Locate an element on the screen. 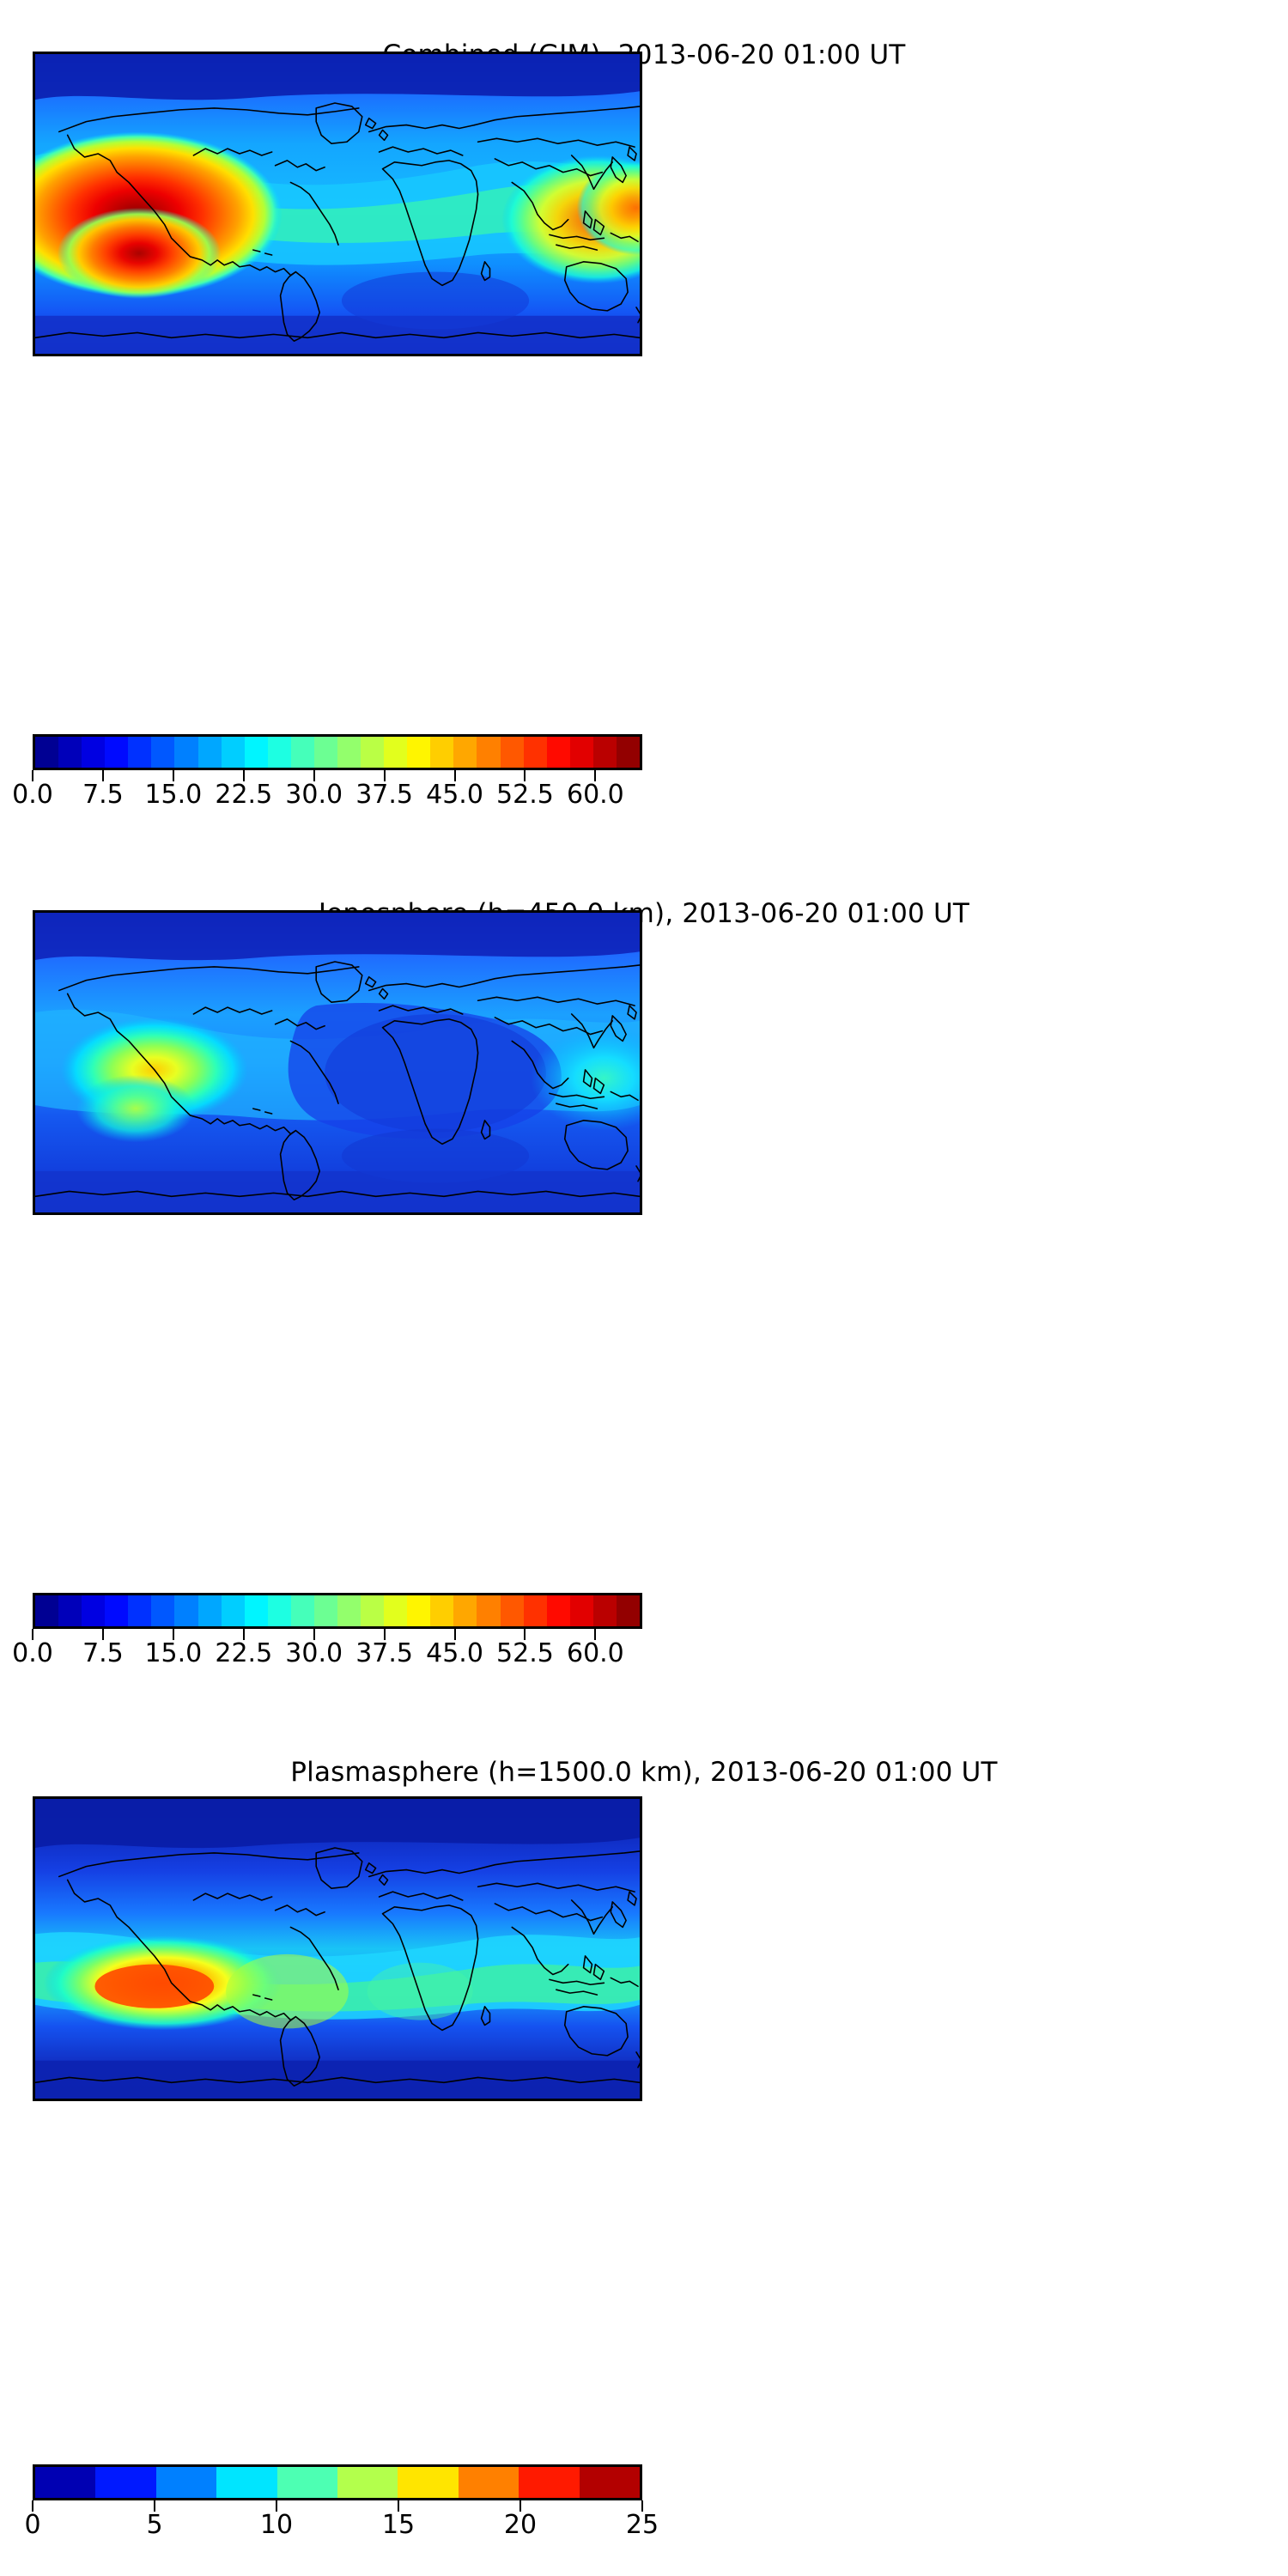 The height and width of the screenshot is (2576, 1288). map-axes-ionosphere is located at coordinates (337, 1063).